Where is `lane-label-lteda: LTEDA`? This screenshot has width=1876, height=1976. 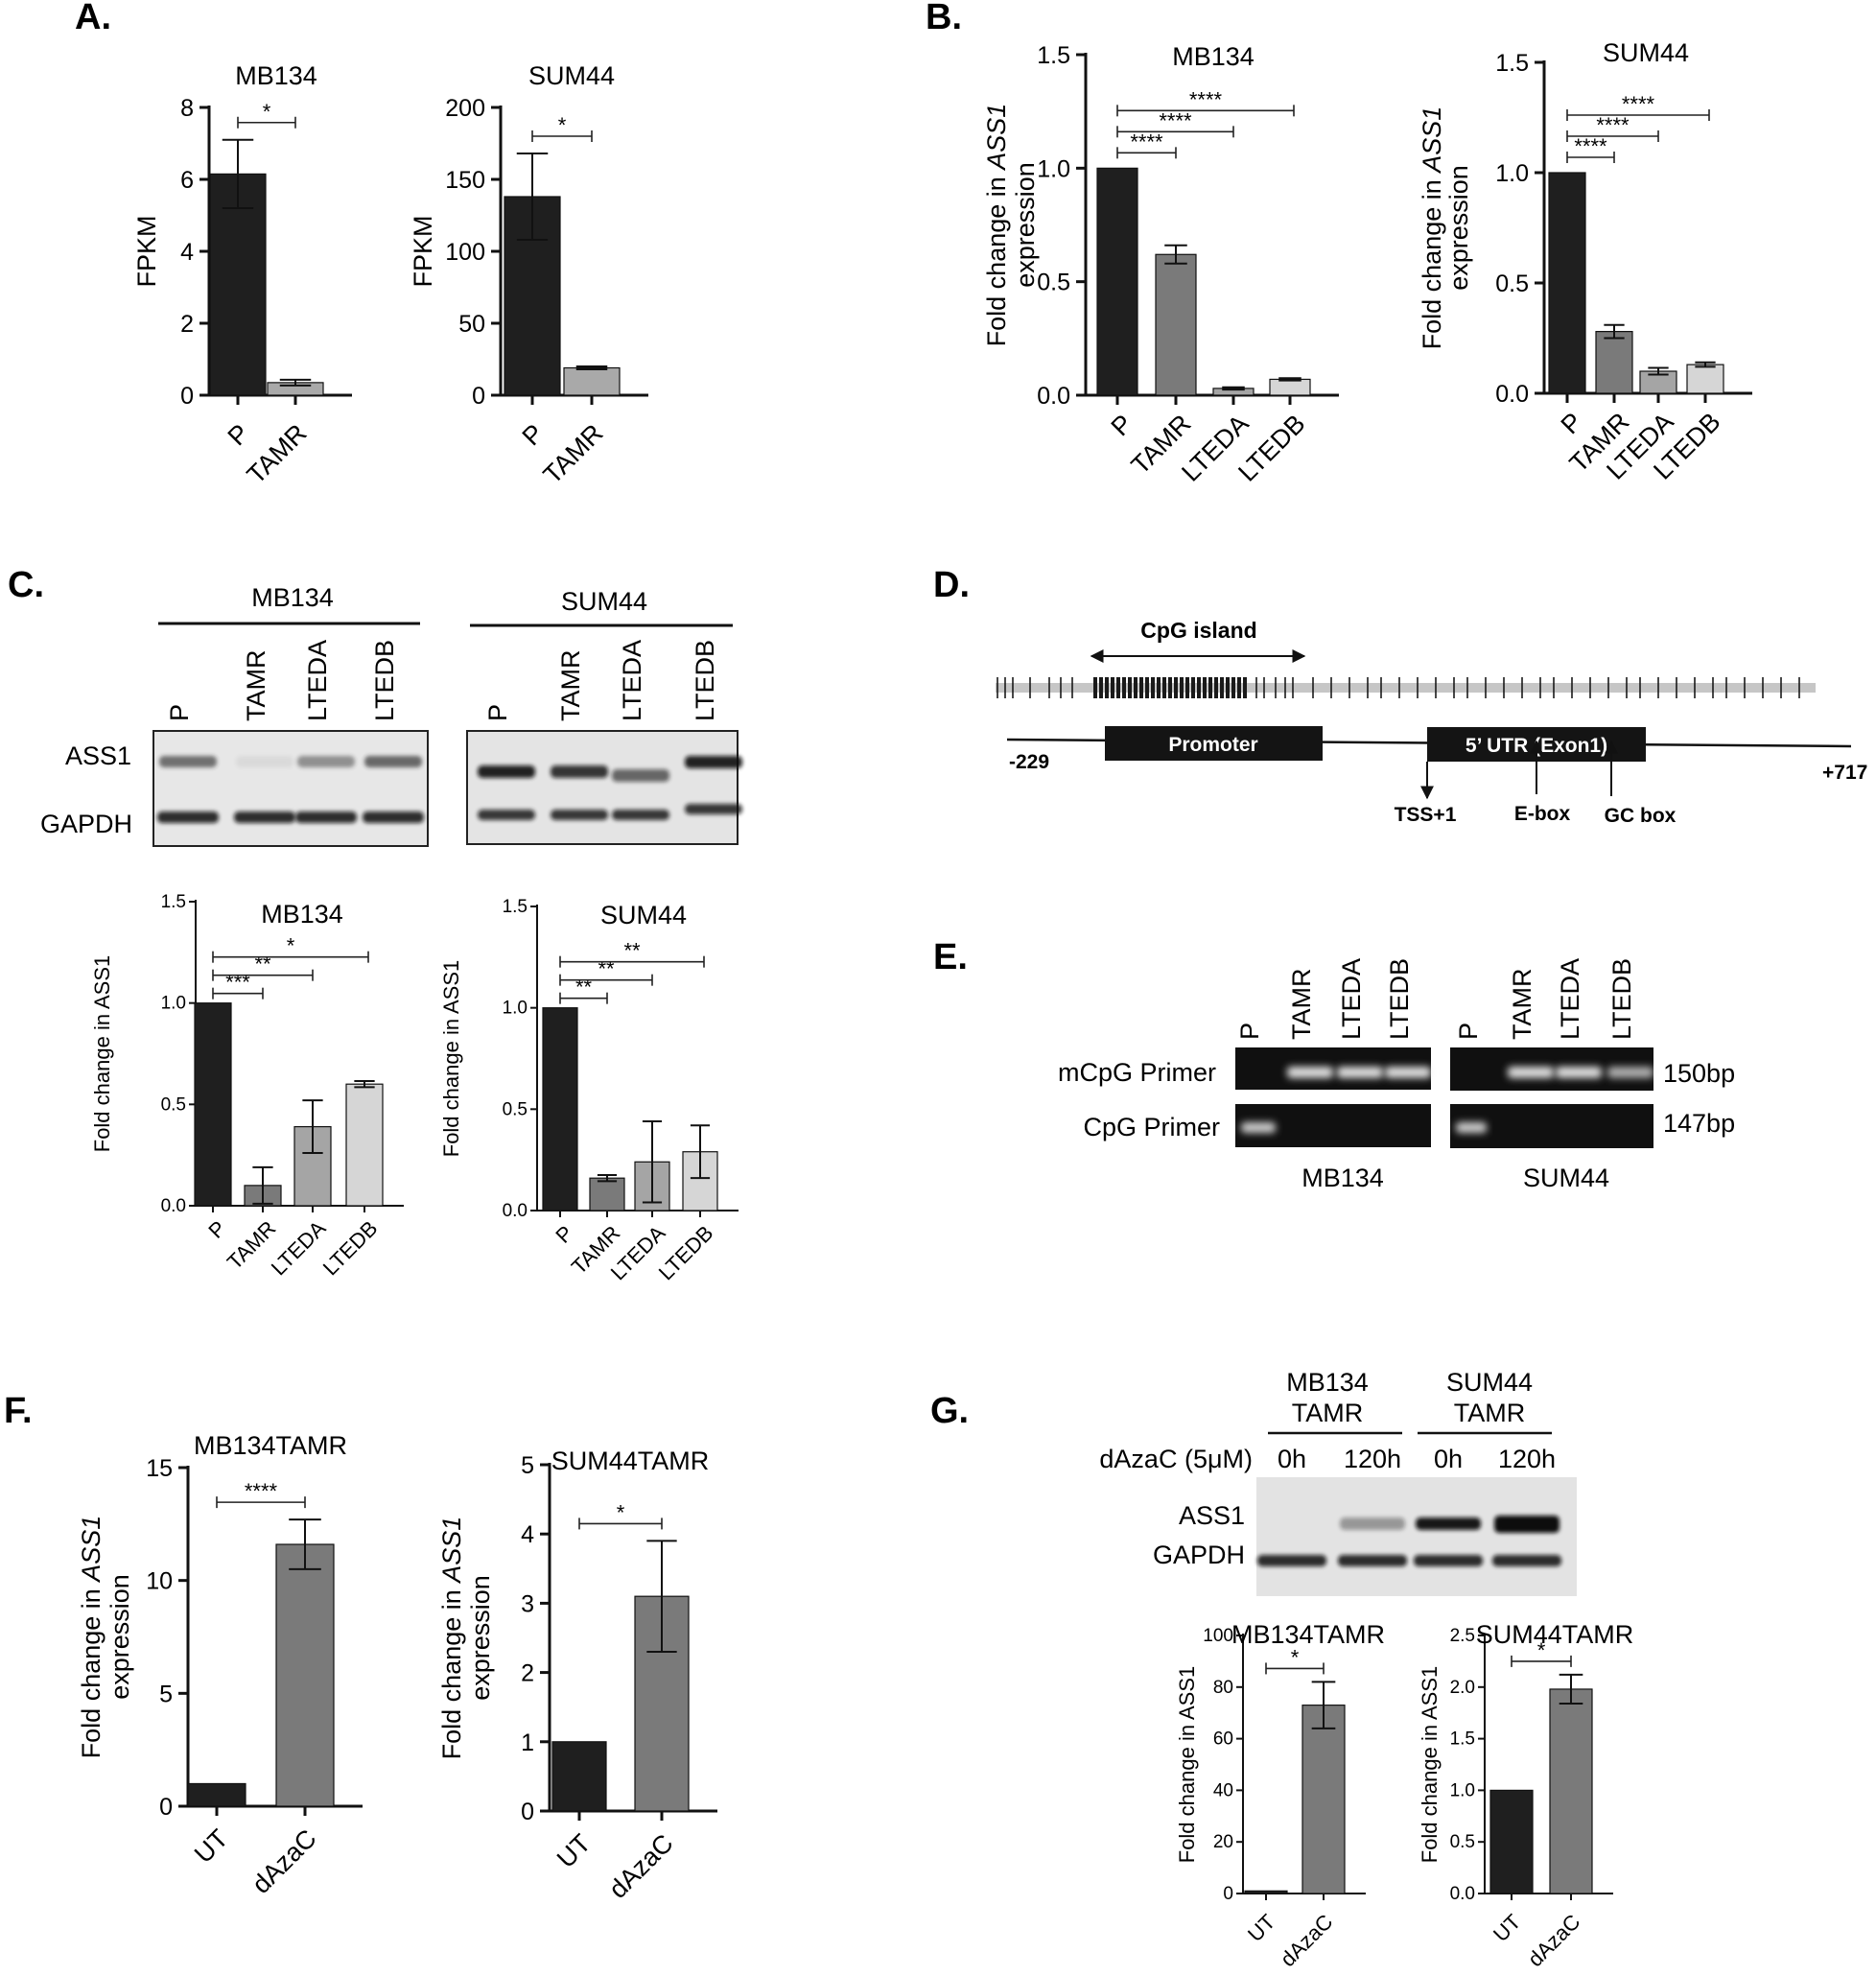
lane-label-lteda: LTEDA is located at coordinates (632, 680).